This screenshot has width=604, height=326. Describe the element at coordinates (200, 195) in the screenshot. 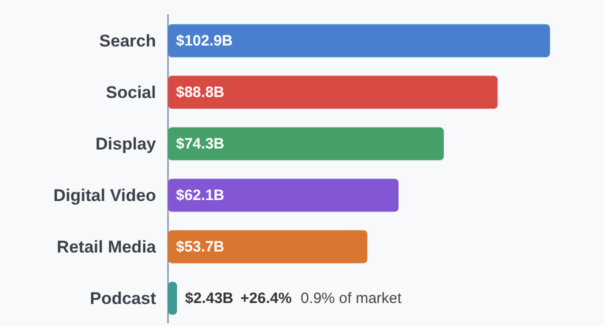

I see `data-label: $62.1B` at that location.